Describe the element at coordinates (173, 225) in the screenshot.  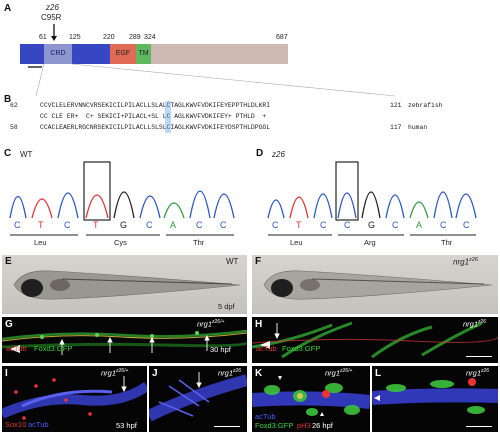
I see `c-base-7: A` at that location.